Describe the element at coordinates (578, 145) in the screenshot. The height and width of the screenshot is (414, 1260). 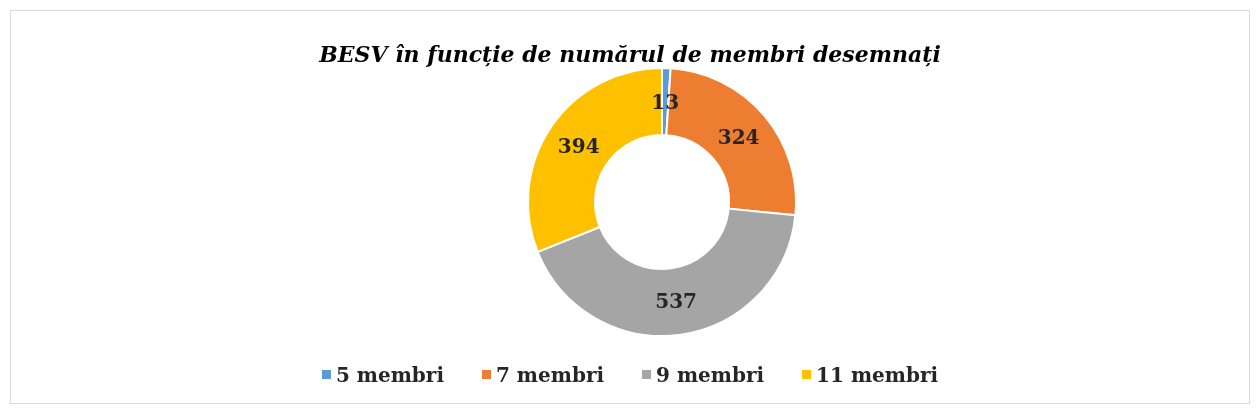
I see `data-label: 394` at that location.